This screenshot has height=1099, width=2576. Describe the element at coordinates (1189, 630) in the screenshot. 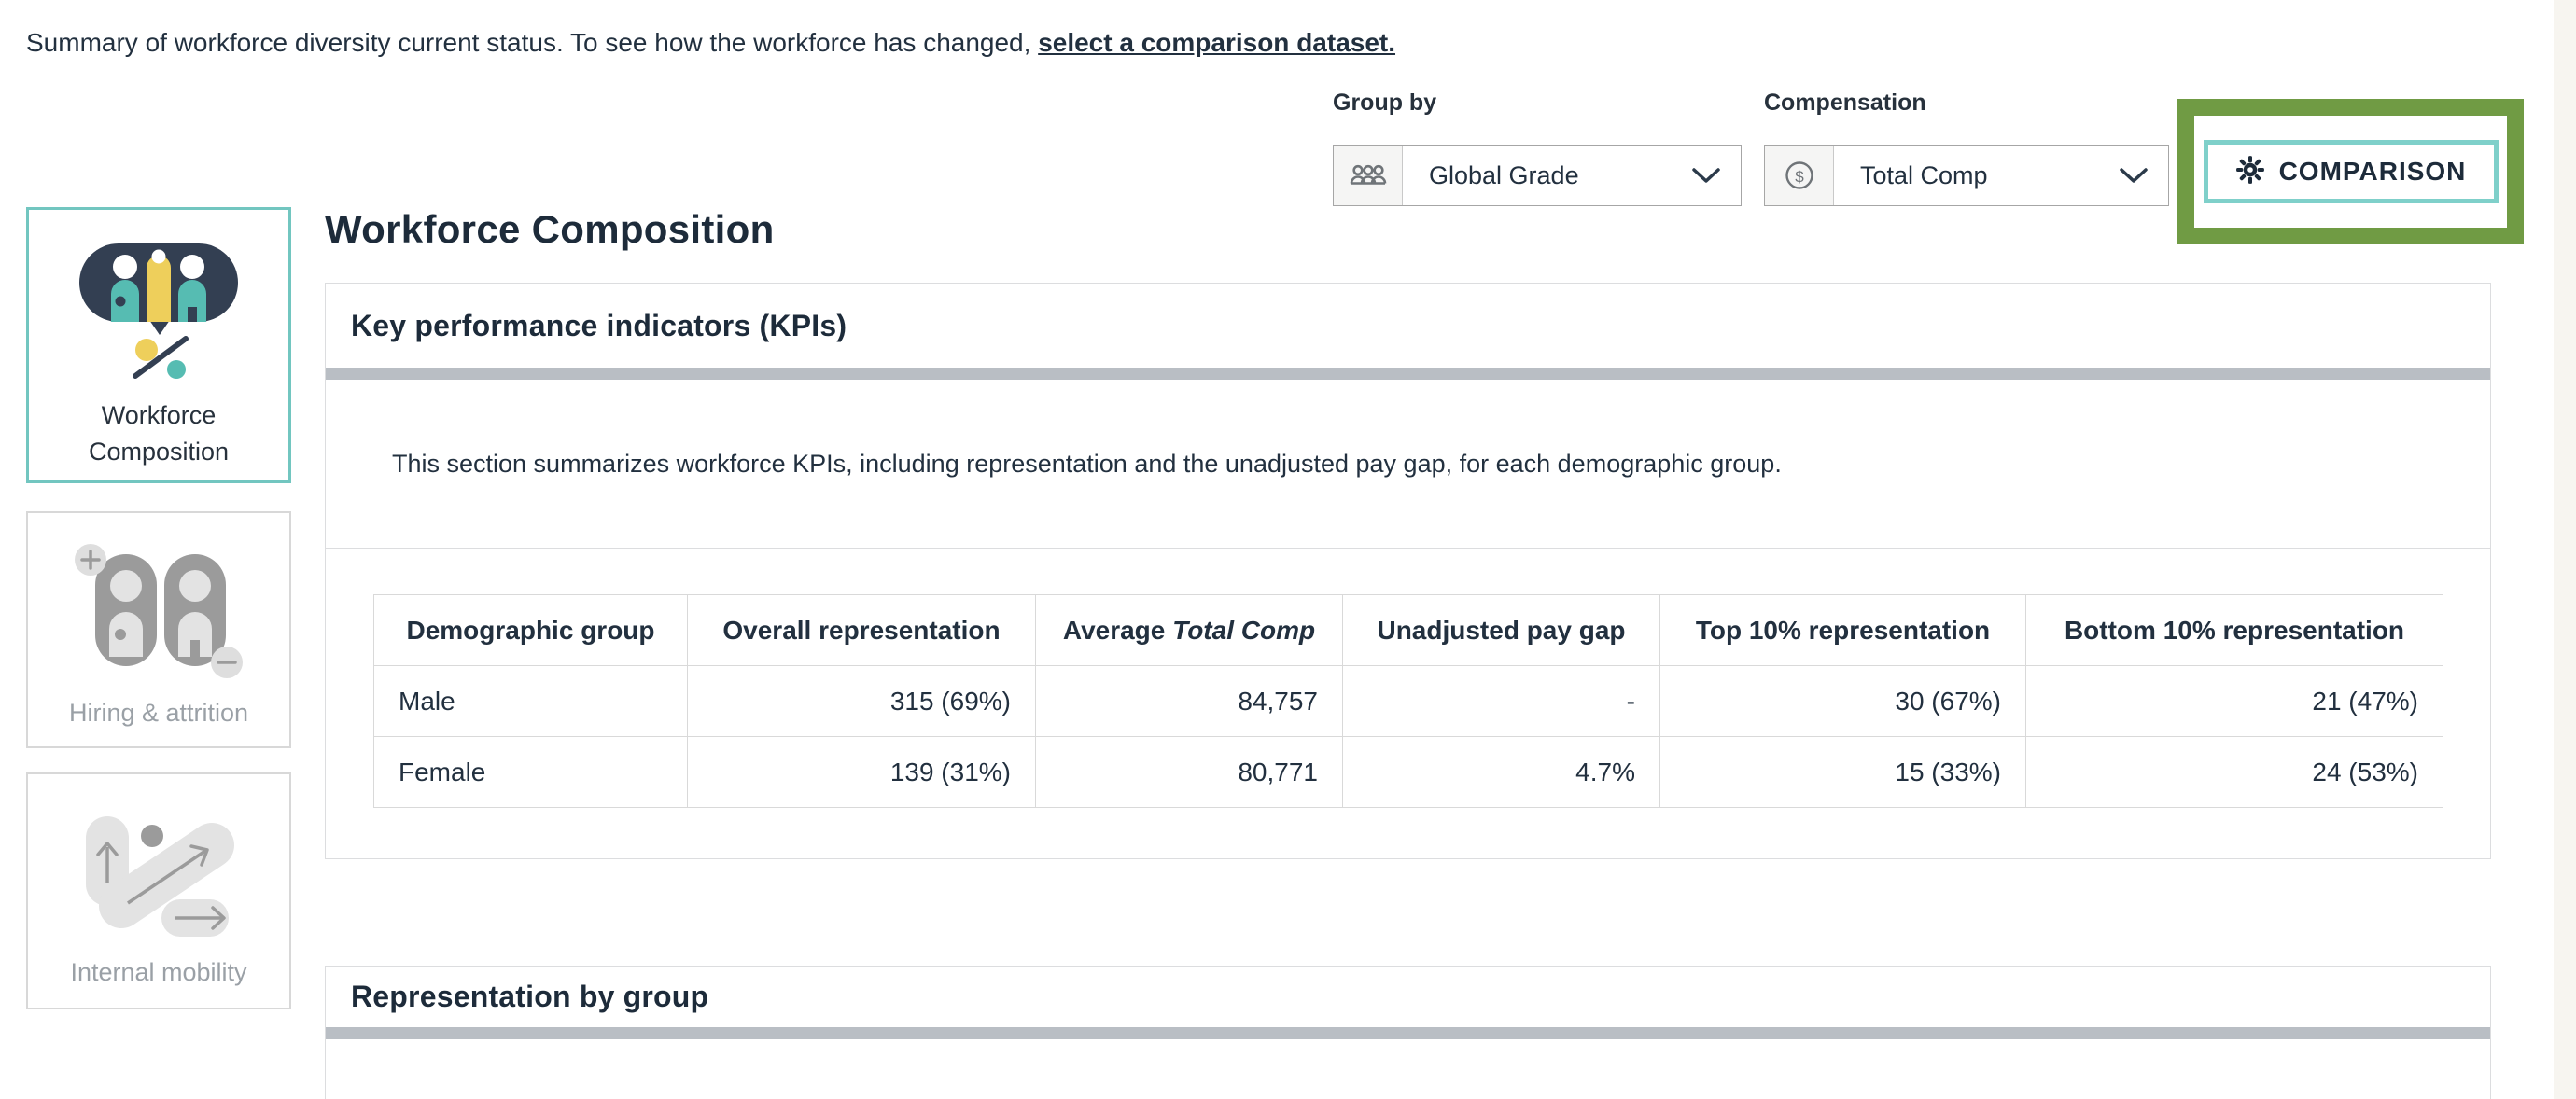

I see `col-average-total-comp: Average Total Comp` at that location.